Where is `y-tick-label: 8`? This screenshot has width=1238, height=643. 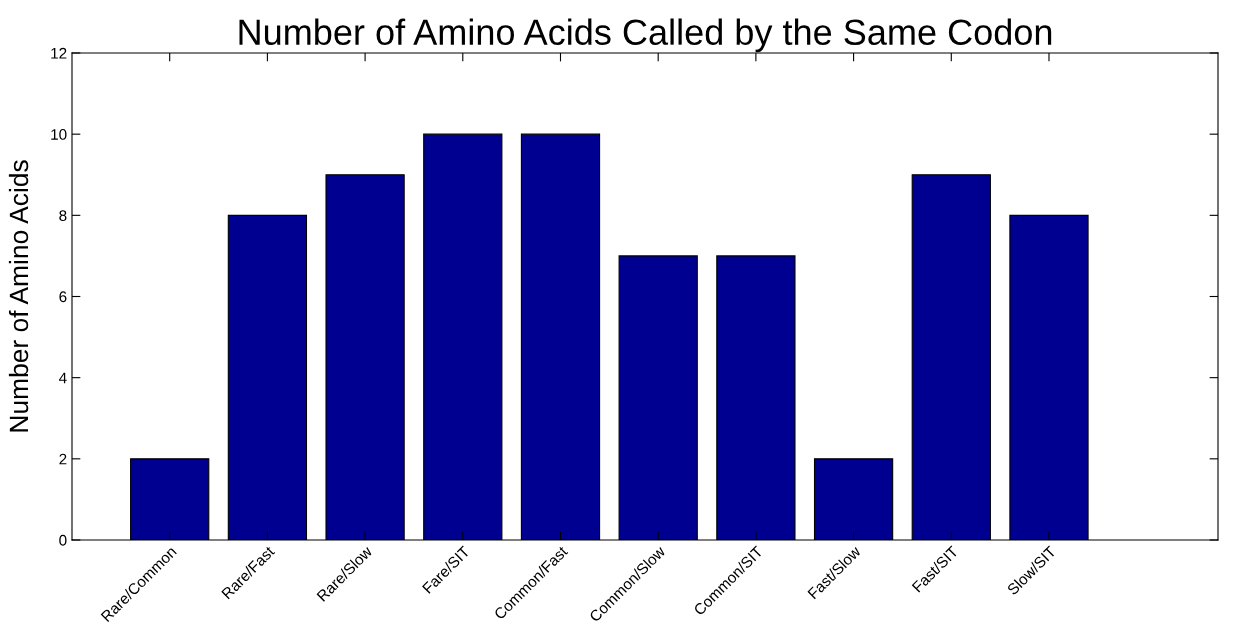
y-tick-label: 8 is located at coordinates (63, 216).